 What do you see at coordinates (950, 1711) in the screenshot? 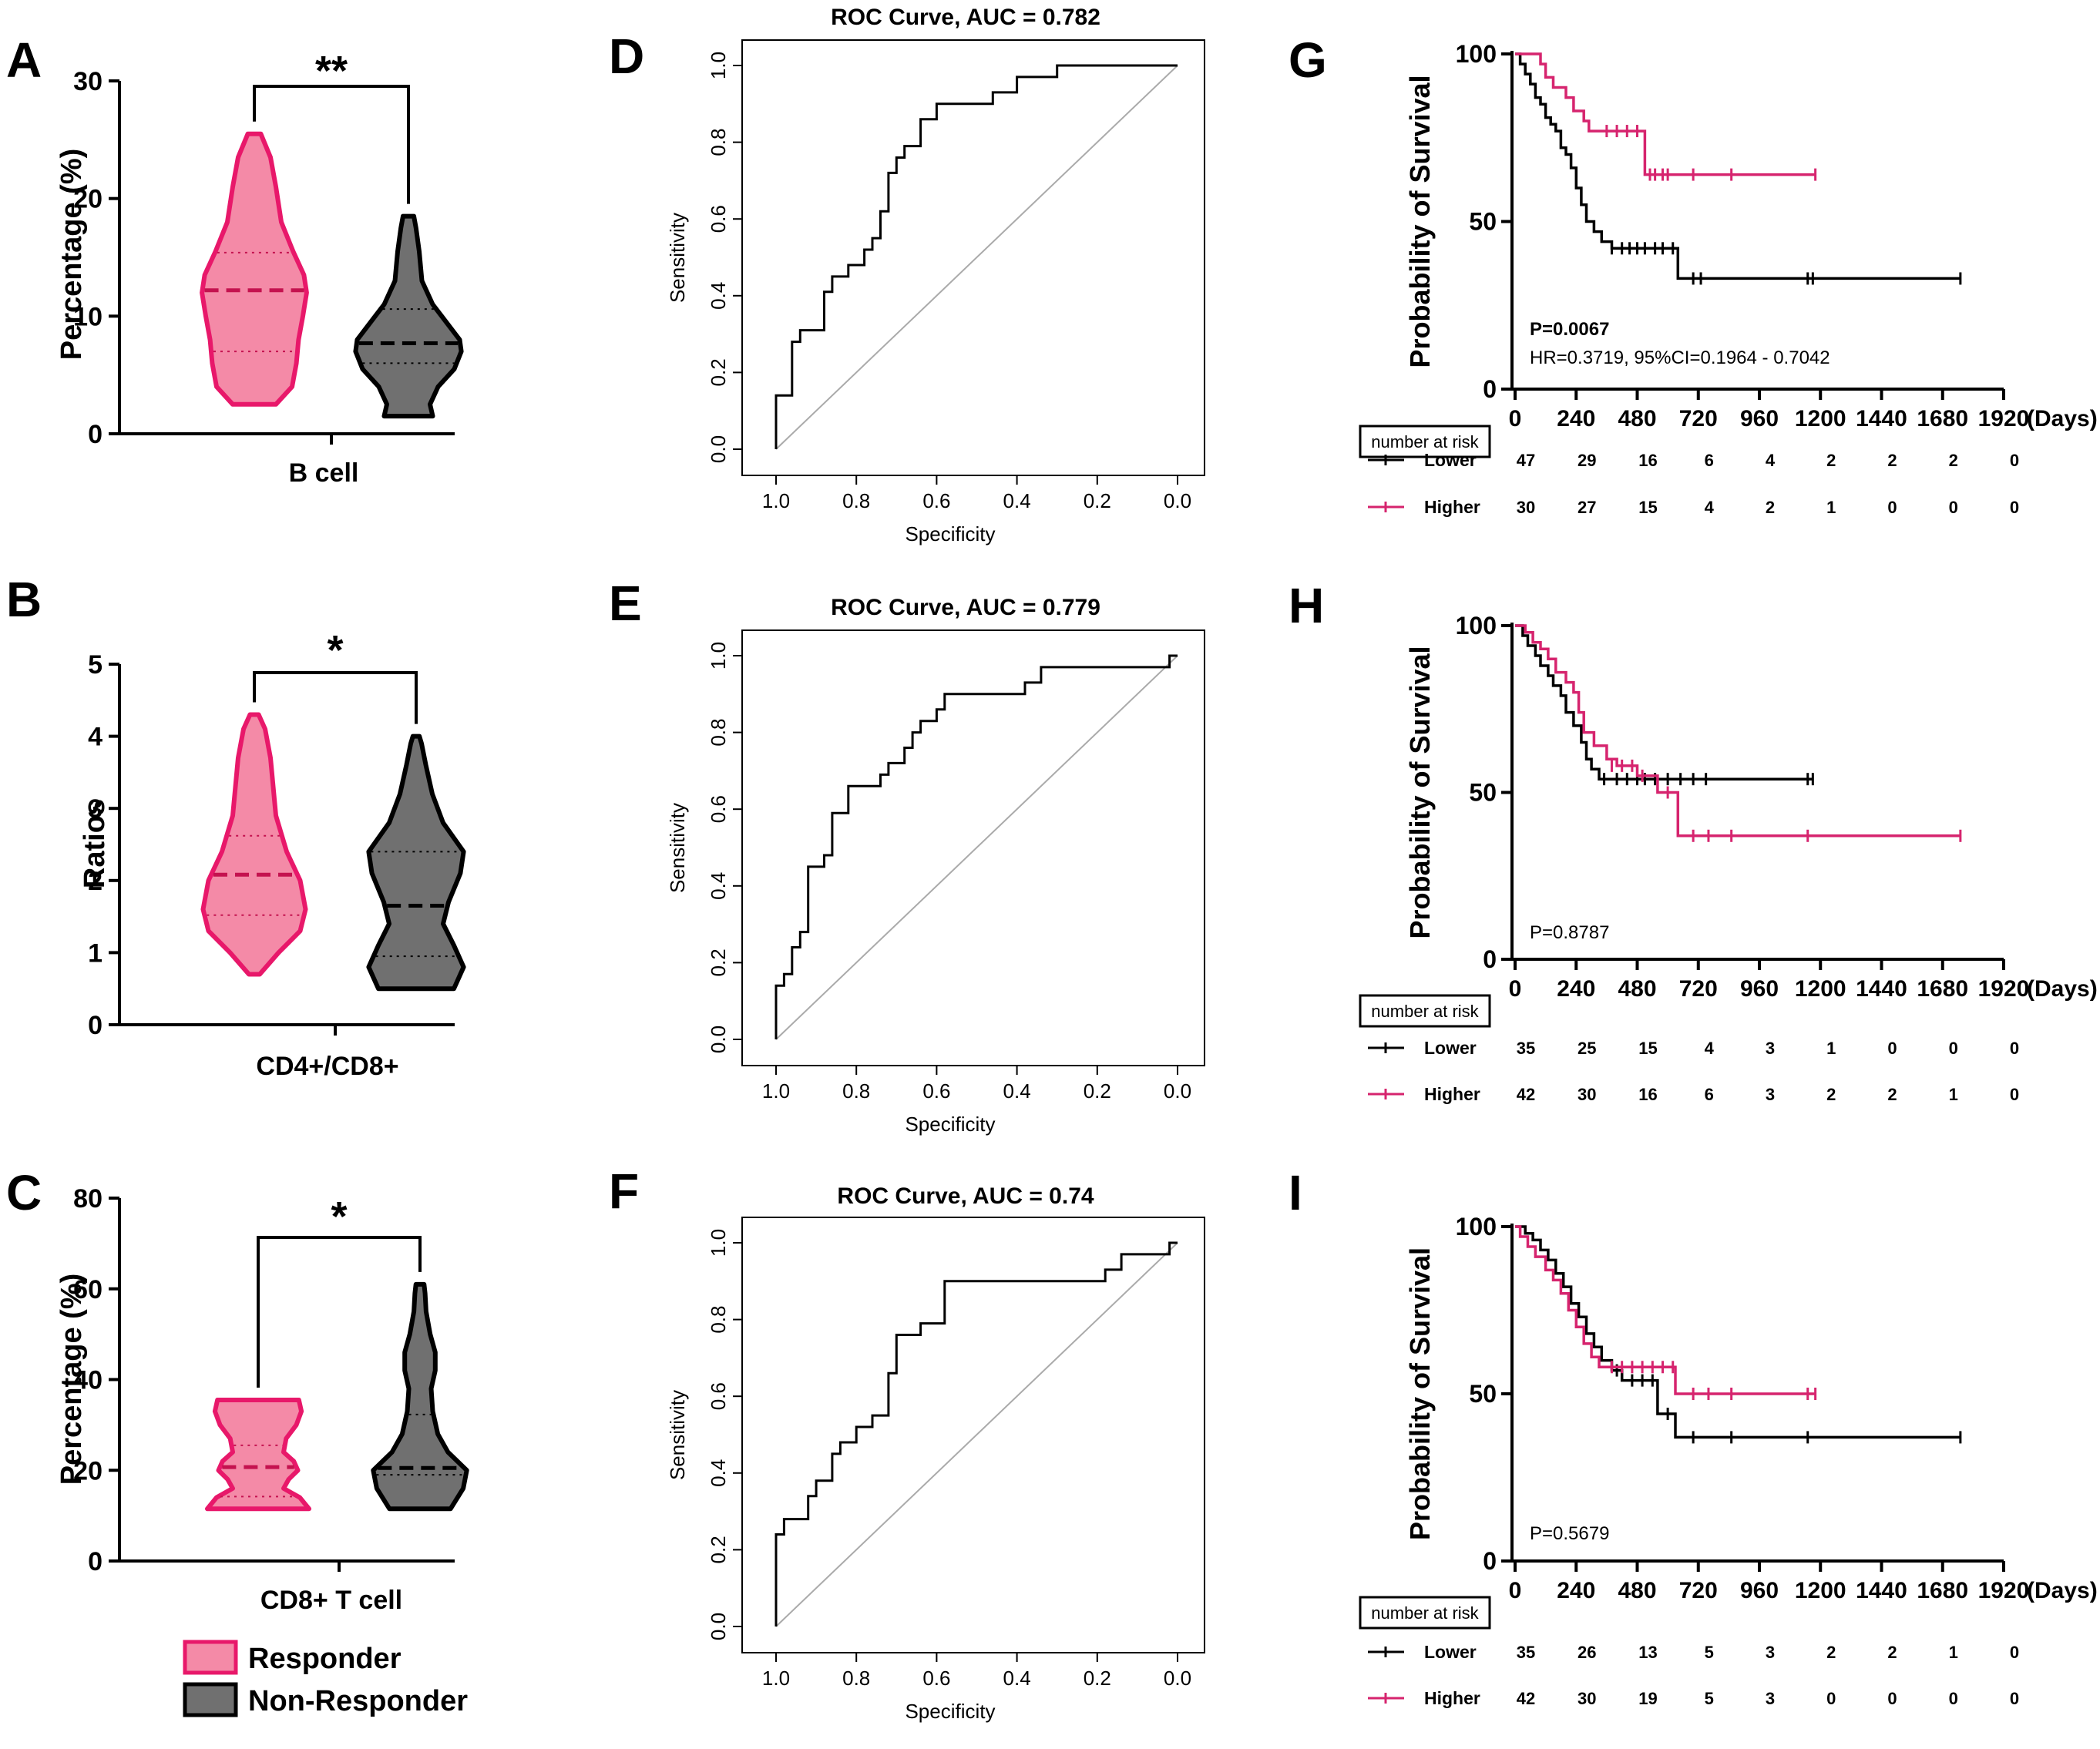
I see `x-axis-label: Specificity` at bounding box center [950, 1711].